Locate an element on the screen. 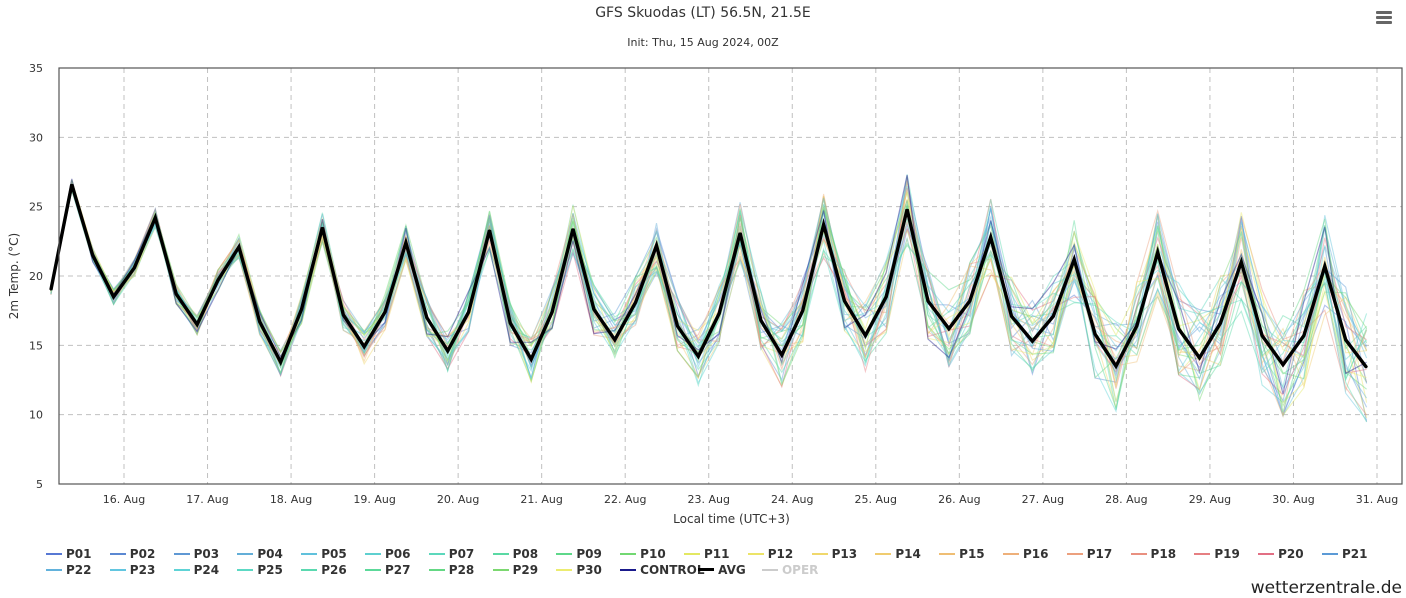 The width and height of the screenshot is (1406, 598). legend-item-p09: P09 is located at coordinates (588, 554).